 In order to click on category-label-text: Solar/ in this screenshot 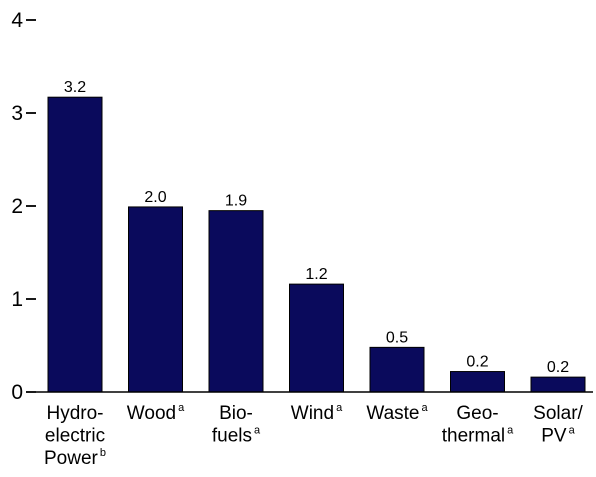, I will do `click(558, 413)`.